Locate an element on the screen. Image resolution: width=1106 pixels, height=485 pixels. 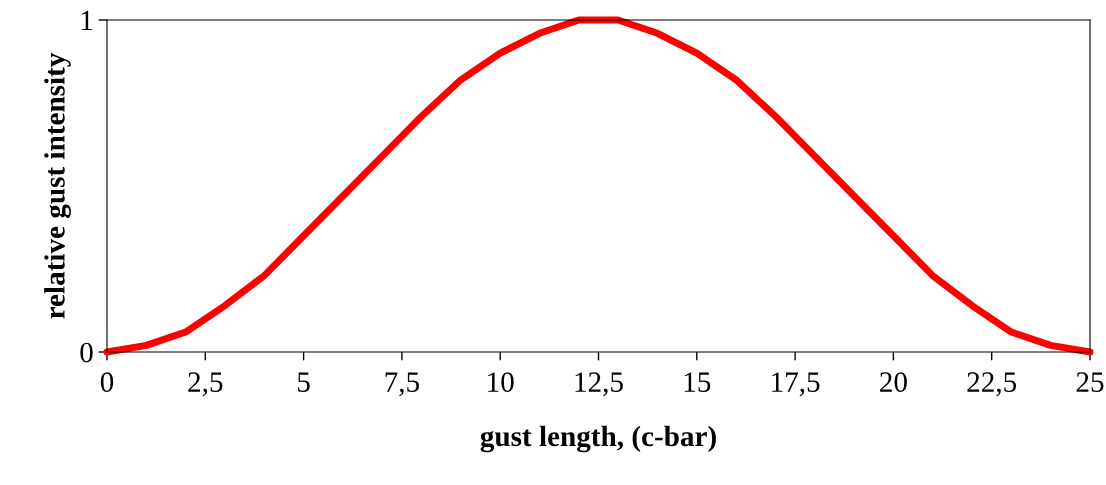
x-tick-label: 15 is located at coordinates (697, 382).